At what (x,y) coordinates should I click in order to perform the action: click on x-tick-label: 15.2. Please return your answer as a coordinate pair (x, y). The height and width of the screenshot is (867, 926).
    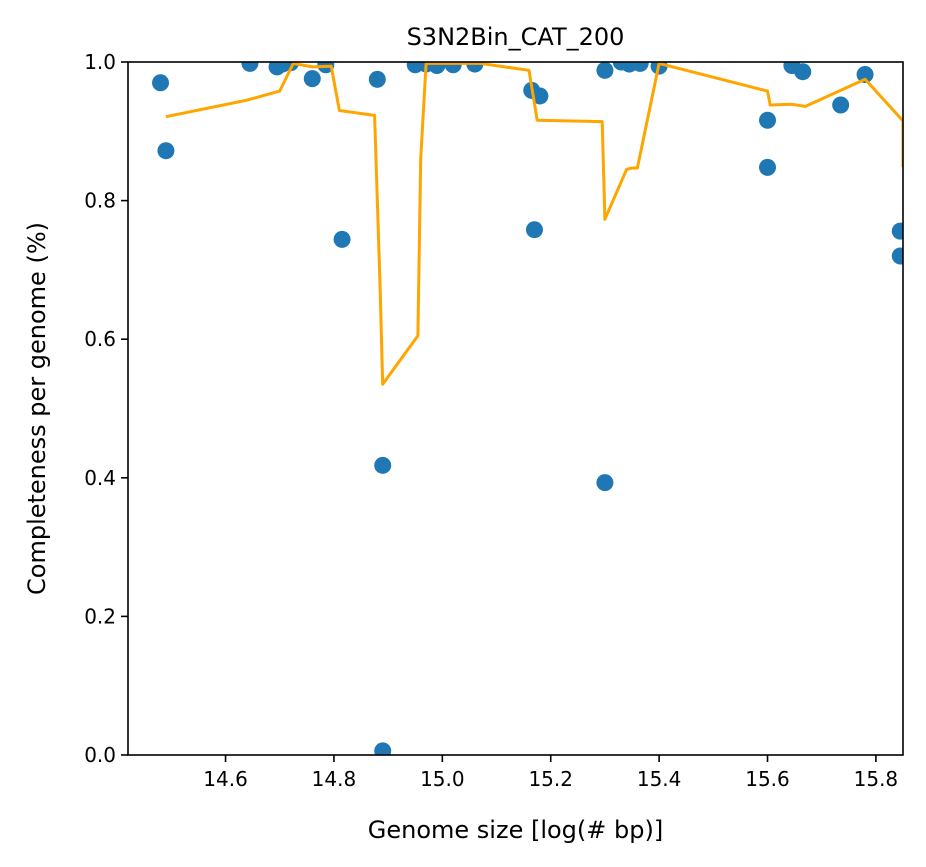
    Looking at the image, I should click on (550, 779).